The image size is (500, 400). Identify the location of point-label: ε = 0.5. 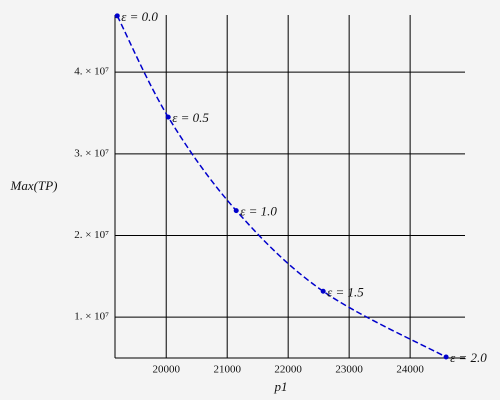
(190, 117).